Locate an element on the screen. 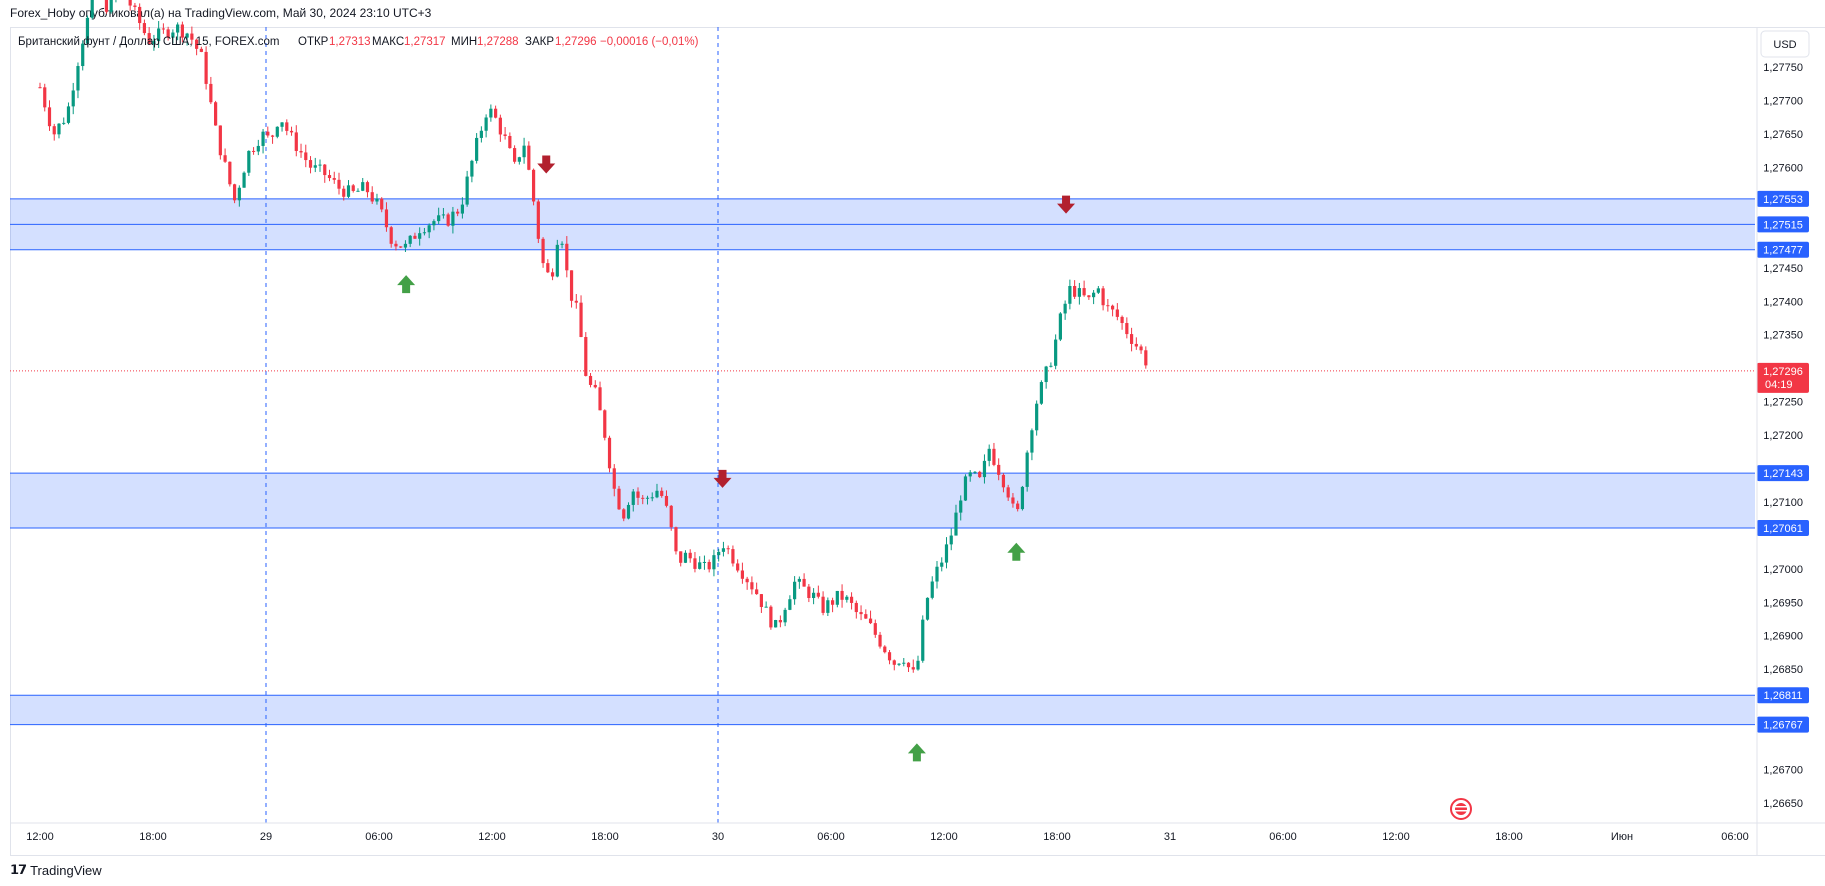  zone-price-label-text: 1,27143 is located at coordinates (1783, 474).